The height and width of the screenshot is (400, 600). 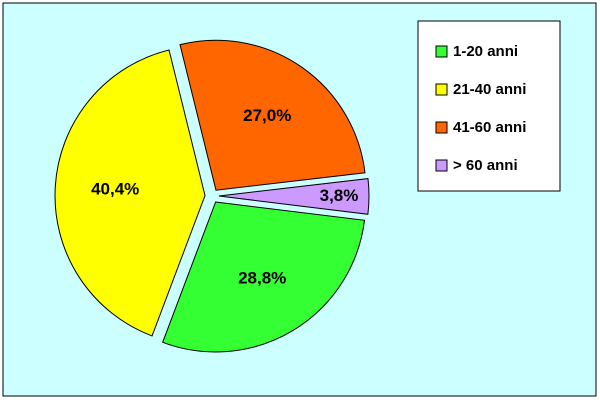 I want to click on legend-label: > 60 anni, so click(x=485, y=165).